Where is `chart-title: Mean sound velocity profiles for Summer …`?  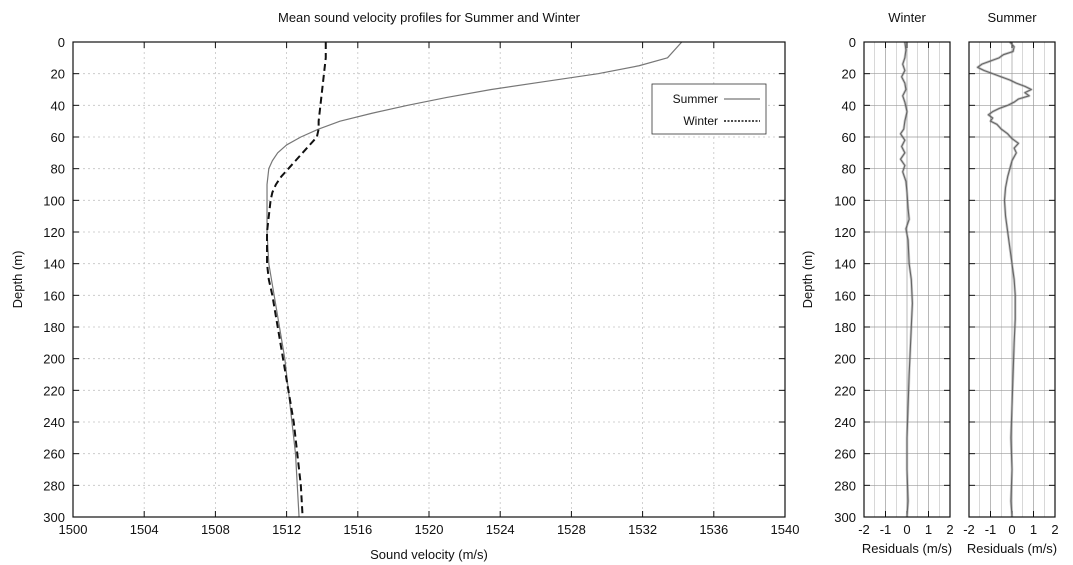
chart-title: Mean sound velocity profiles for Summer … is located at coordinates (429, 17).